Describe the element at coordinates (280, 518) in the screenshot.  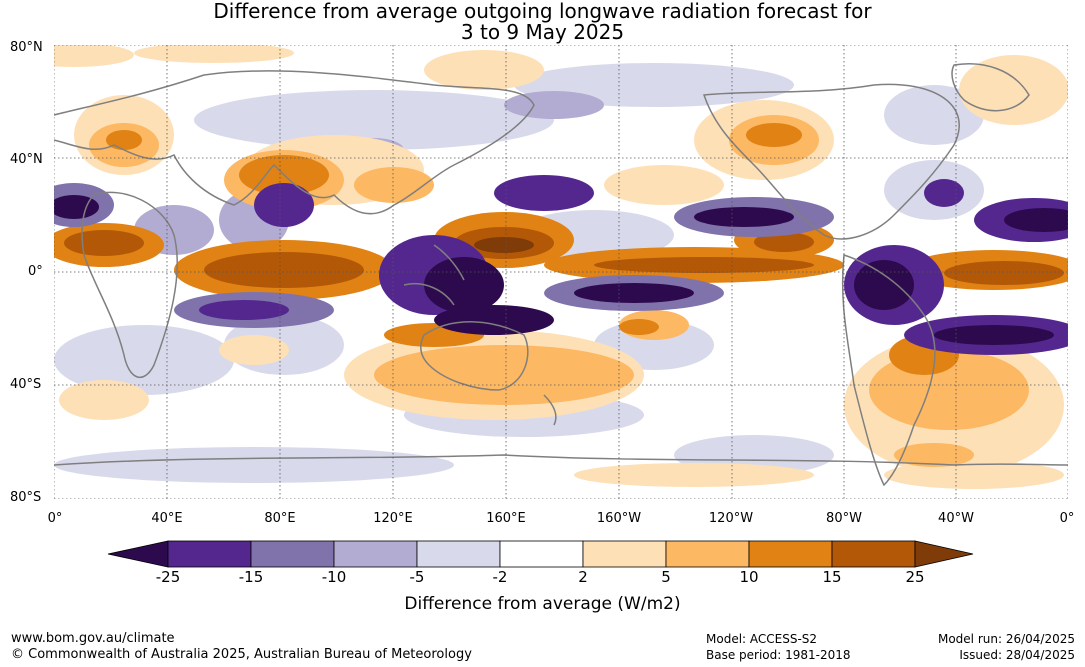
I see `lon-label-80e: 80°E` at that location.